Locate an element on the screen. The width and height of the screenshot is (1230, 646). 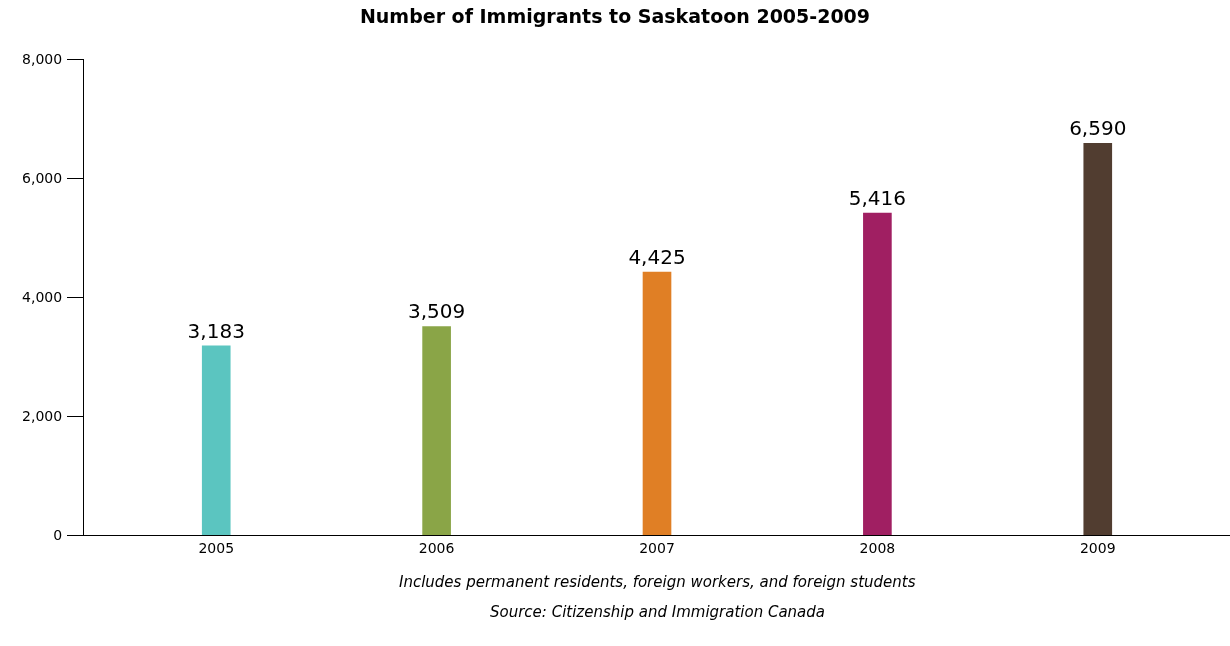
x-tick-label: 2009 is located at coordinates (1097, 547).